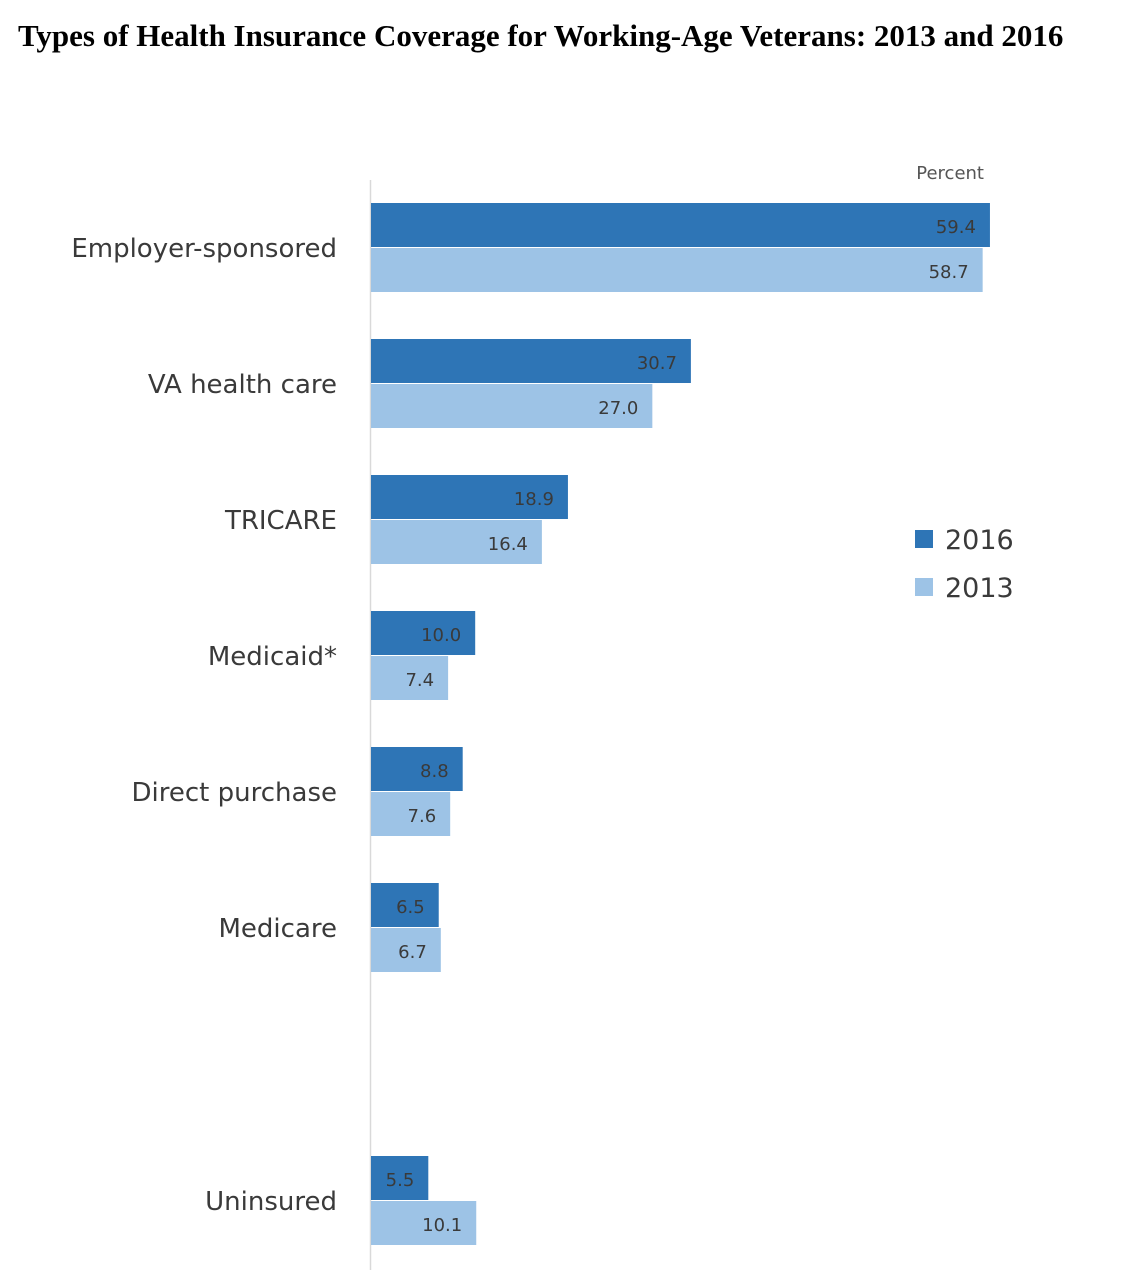 The width and height of the screenshot is (1140, 1287). I want to click on category-label: Medicaid*, so click(272, 657).